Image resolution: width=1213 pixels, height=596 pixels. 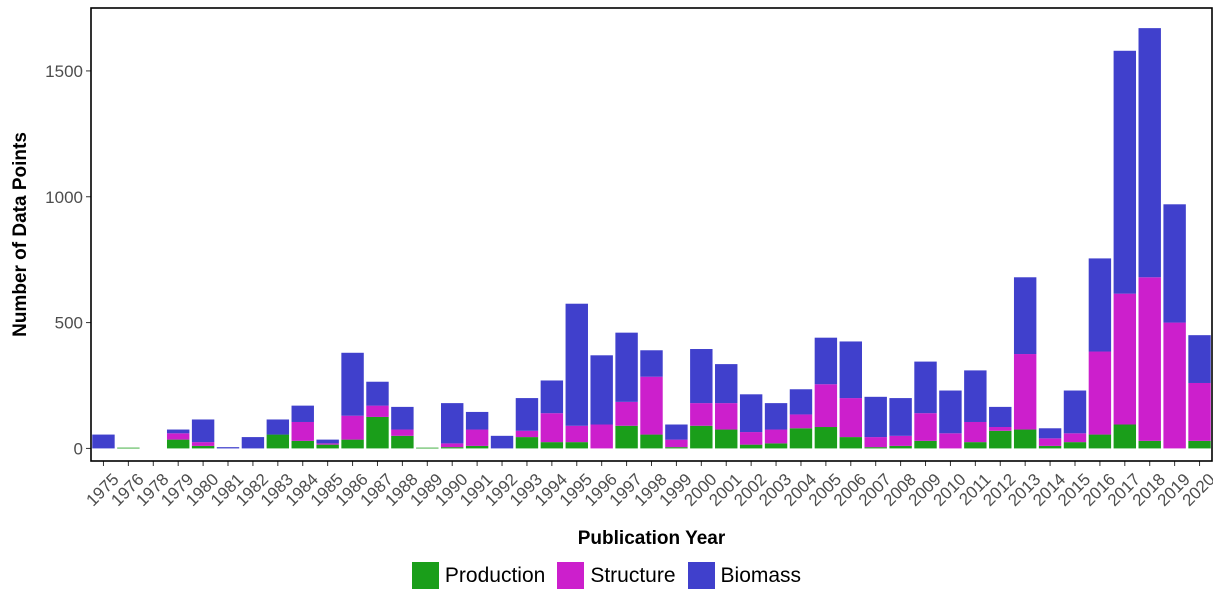 I want to click on y-tick-label: 0, so click(x=78, y=448).